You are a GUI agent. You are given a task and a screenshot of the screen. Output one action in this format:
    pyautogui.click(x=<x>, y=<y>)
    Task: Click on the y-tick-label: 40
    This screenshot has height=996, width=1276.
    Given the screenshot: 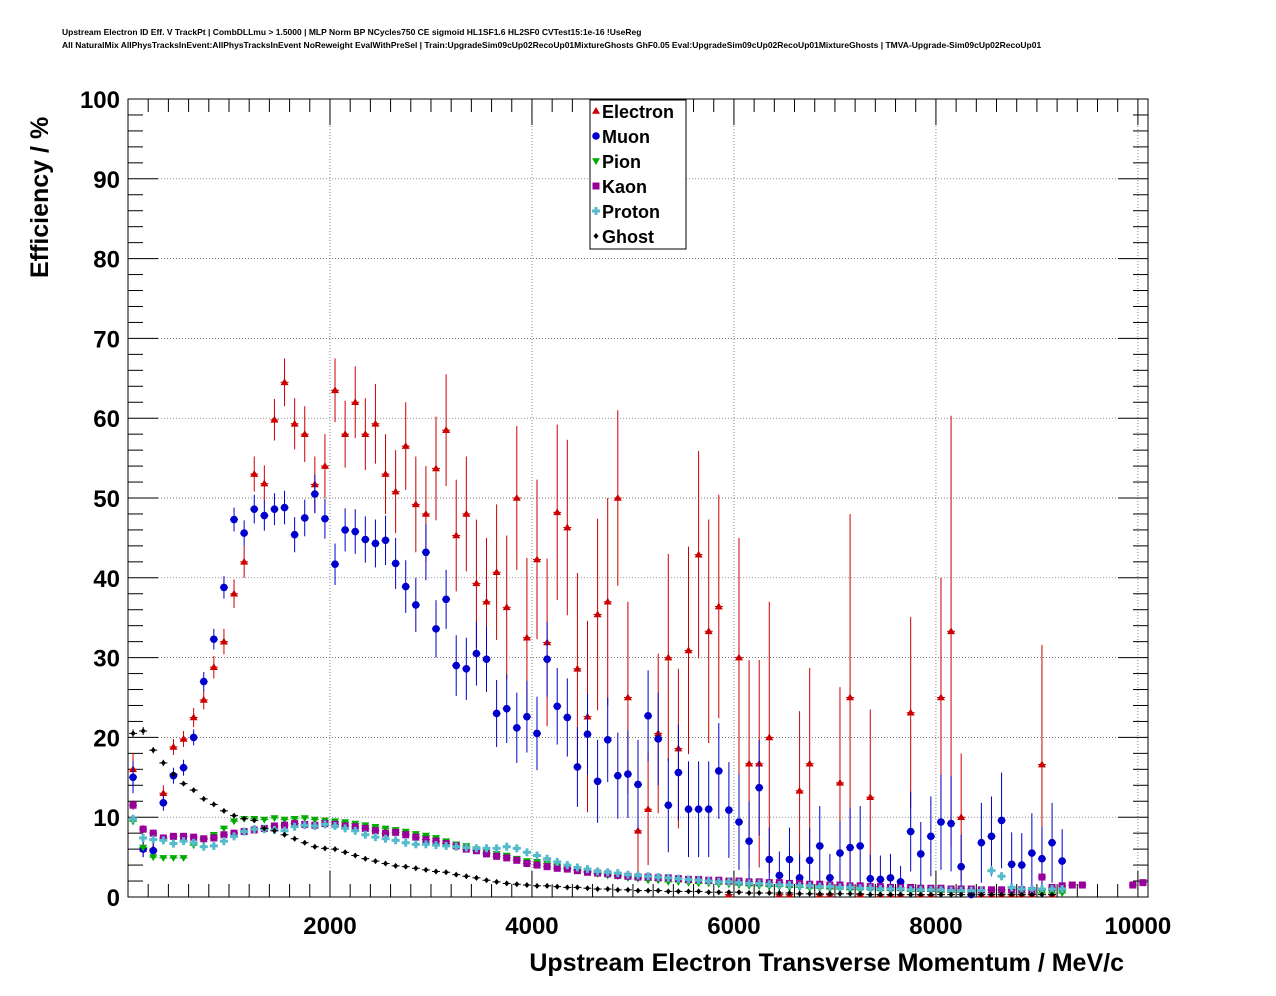 What is the action you would take?
    pyautogui.click(x=106, y=579)
    